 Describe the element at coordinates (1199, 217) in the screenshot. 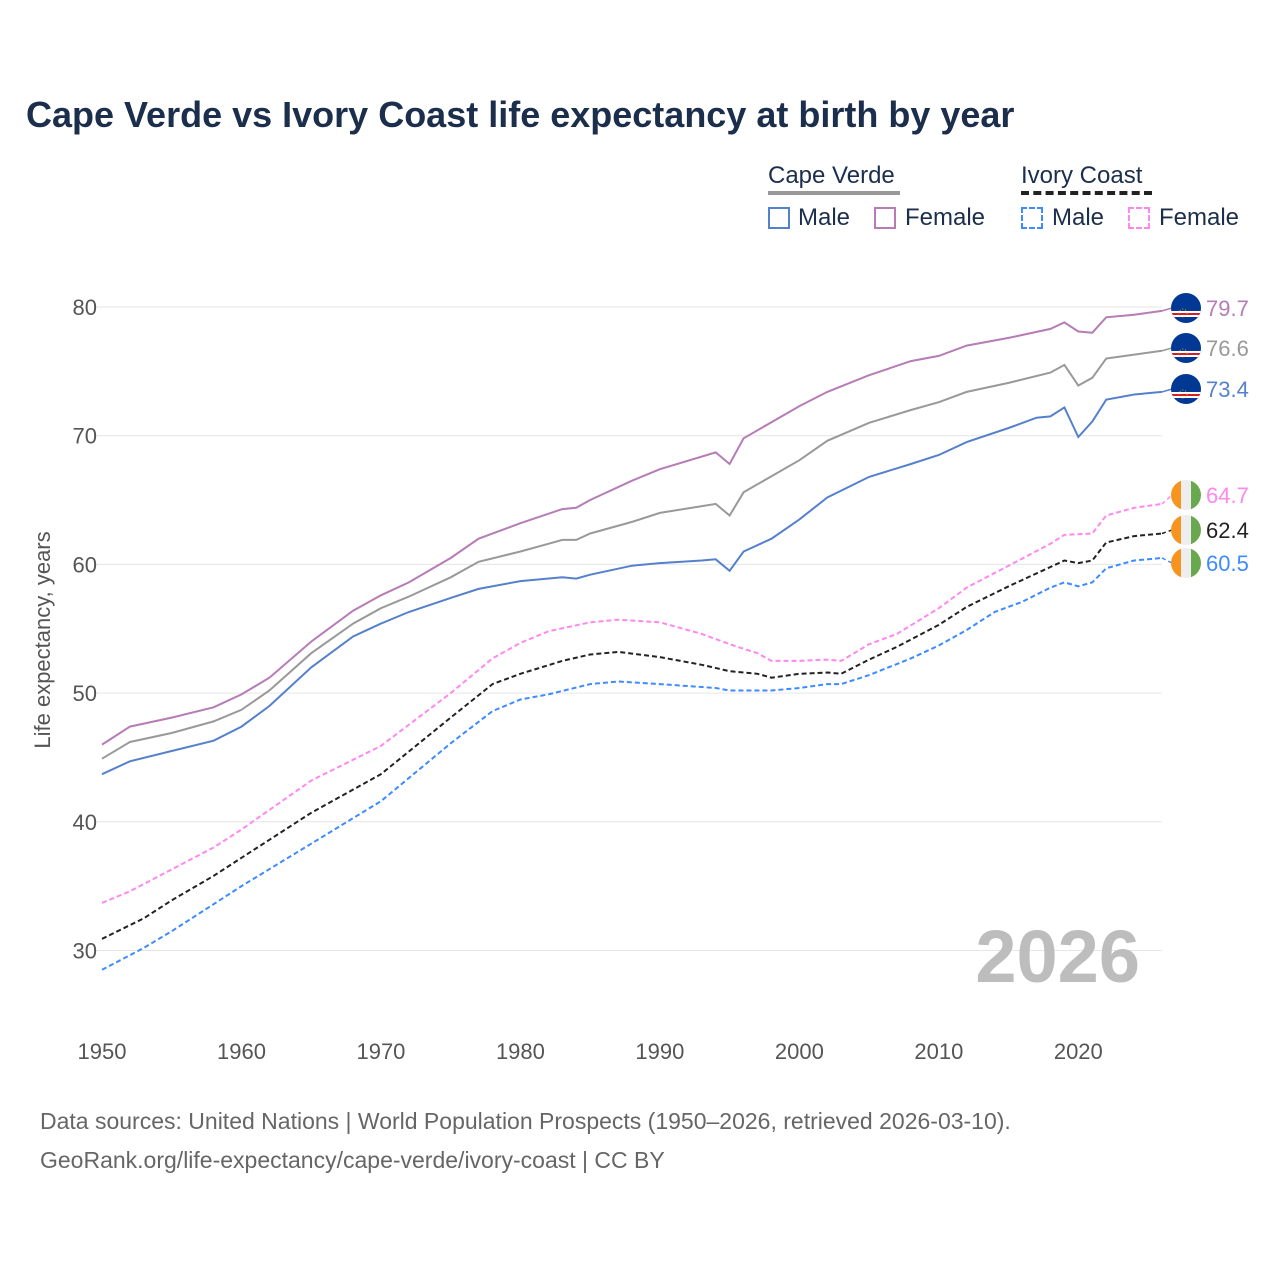

I see `legend-label-ic-female: Female` at that location.